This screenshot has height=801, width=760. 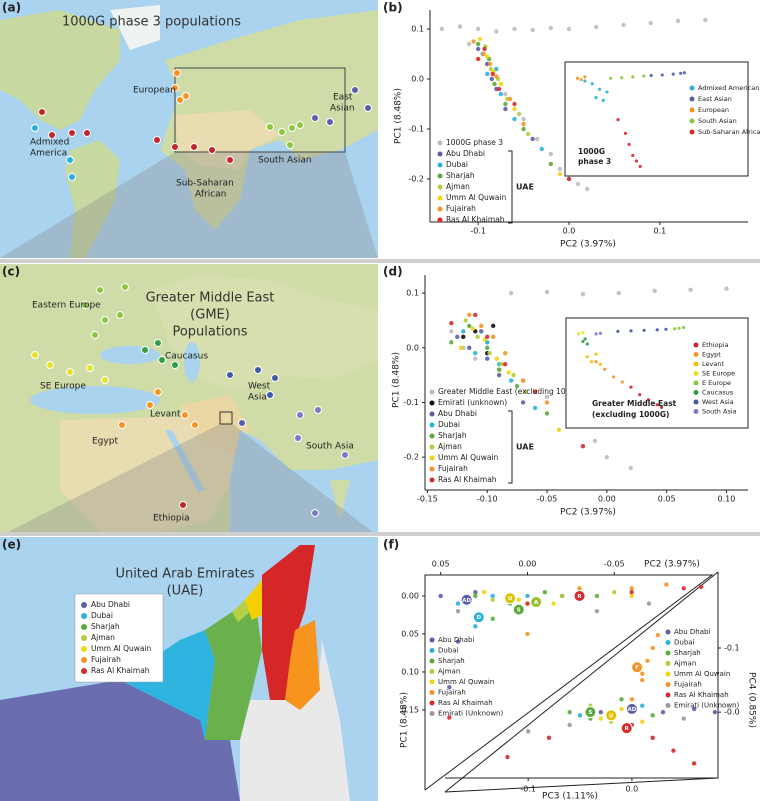 What do you see at coordinates (466, 601) in the screenshot?
I see `centroid-label: AD` at bounding box center [466, 601].